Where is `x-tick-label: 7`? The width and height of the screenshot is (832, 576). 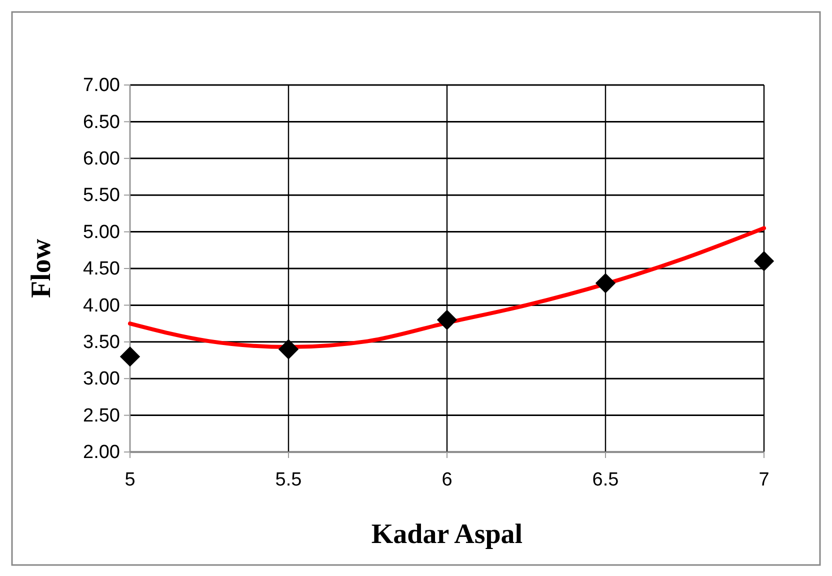 x-tick-label: 7 is located at coordinates (764, 479).